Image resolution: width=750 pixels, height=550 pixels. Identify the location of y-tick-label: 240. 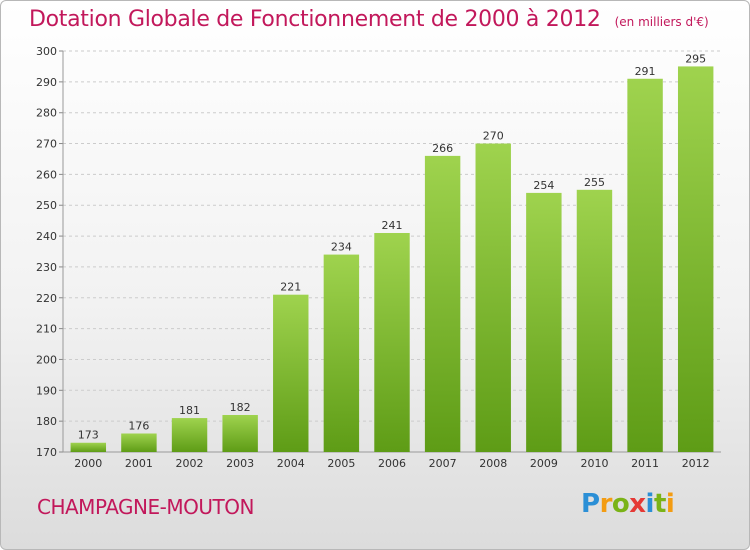
(46, 236).